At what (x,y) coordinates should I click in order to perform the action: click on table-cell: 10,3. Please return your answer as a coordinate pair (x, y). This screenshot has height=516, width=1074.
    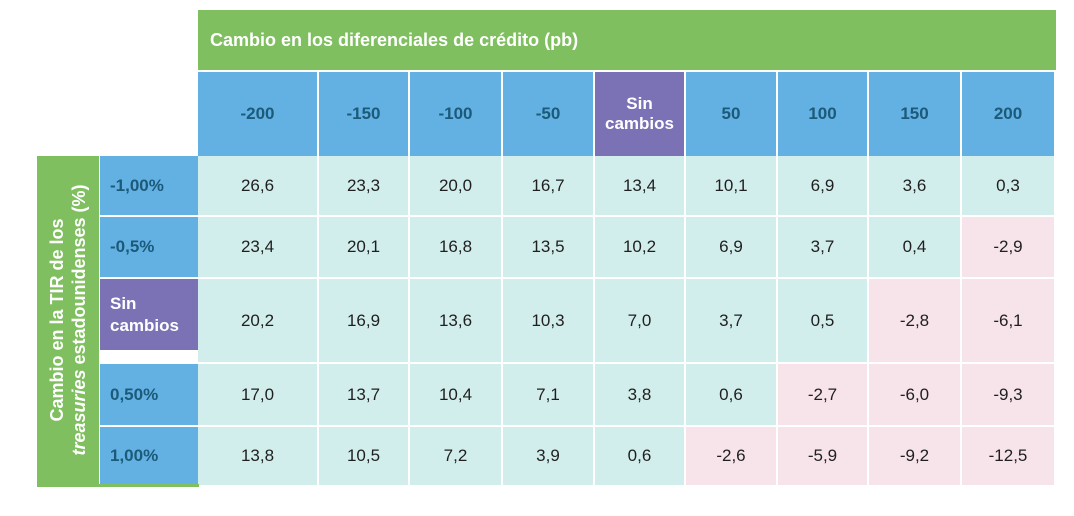
    Looking at the image, I should click on (549, 321).